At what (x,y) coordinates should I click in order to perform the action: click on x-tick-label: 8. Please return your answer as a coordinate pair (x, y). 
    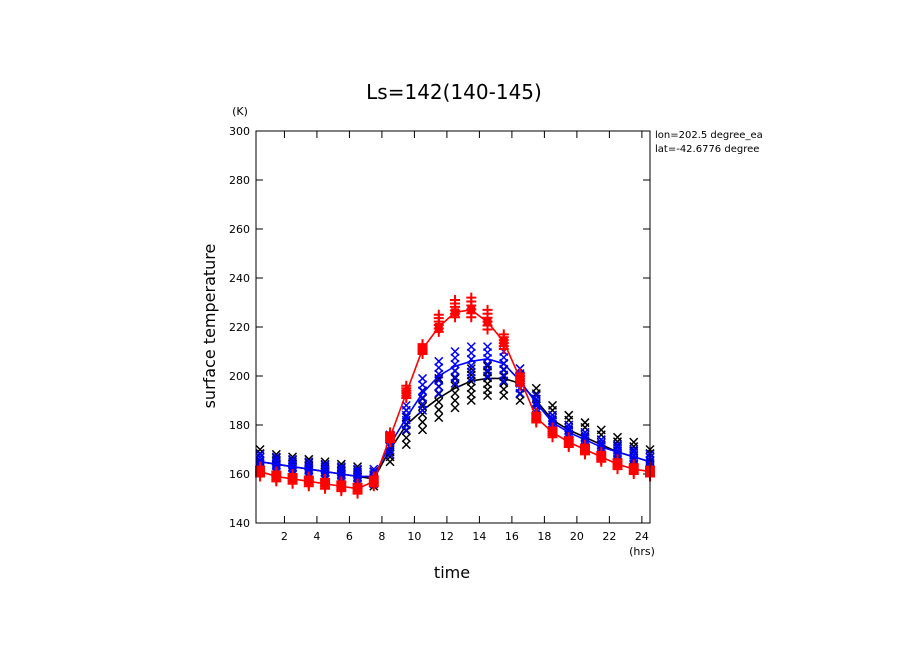
    Looking at the image, I should click on (381, 536).